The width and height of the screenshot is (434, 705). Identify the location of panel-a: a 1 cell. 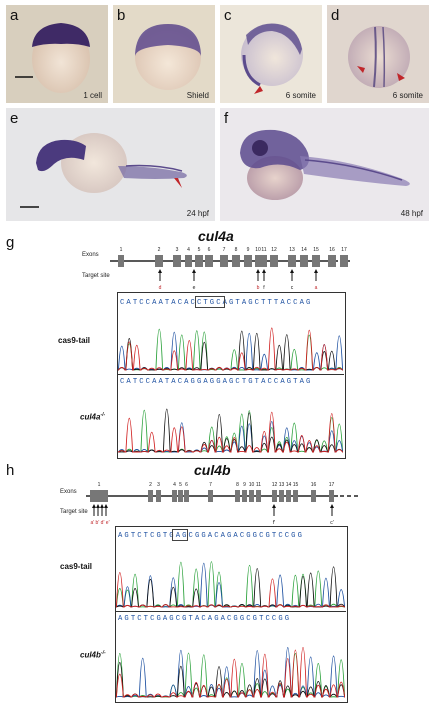
(57, 54).